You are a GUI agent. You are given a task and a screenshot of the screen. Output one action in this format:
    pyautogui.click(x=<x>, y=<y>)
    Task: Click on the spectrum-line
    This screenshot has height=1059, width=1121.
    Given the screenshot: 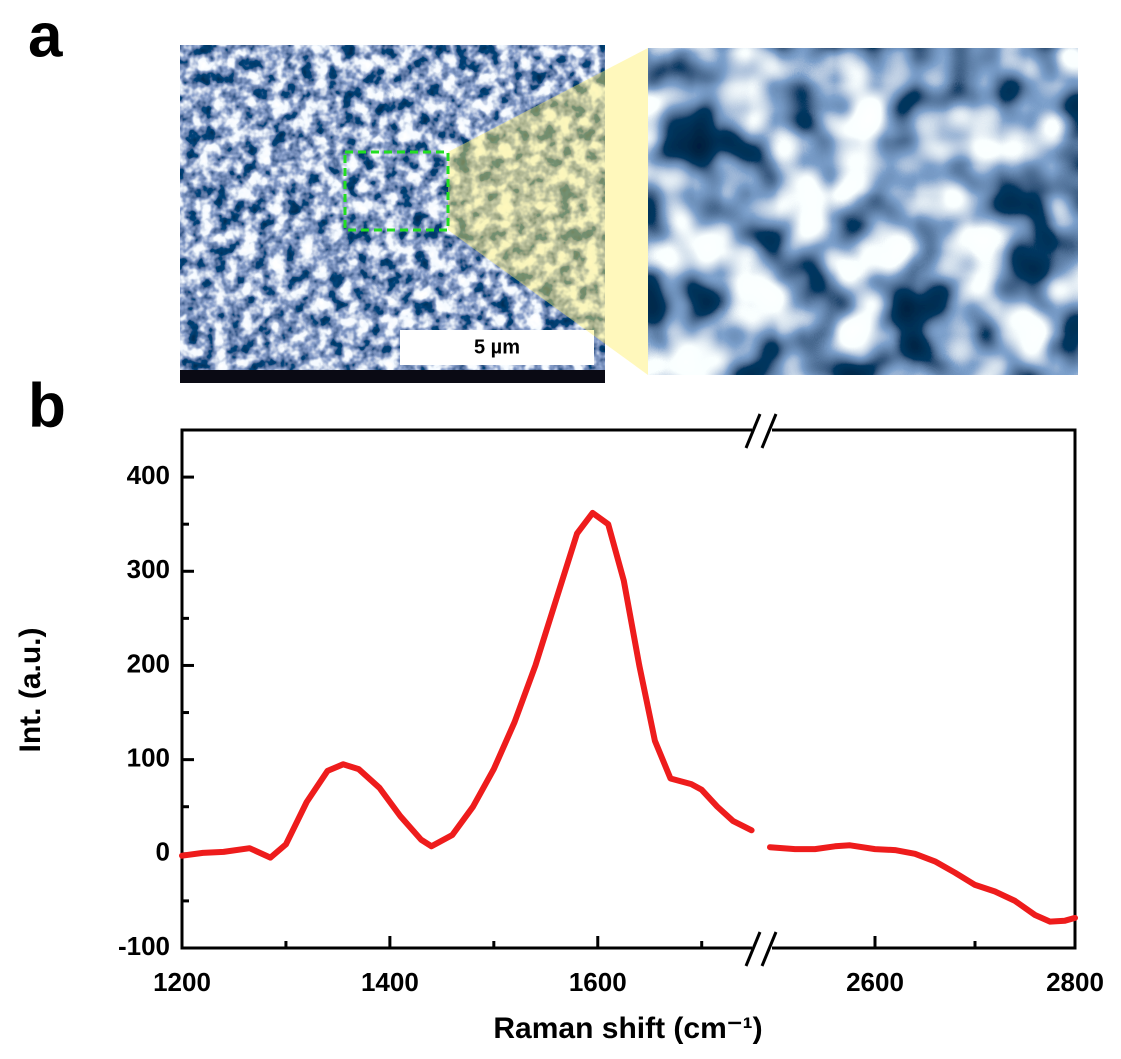 What is the action you would take?
    pyautogui.click(x=922, y=883)
    